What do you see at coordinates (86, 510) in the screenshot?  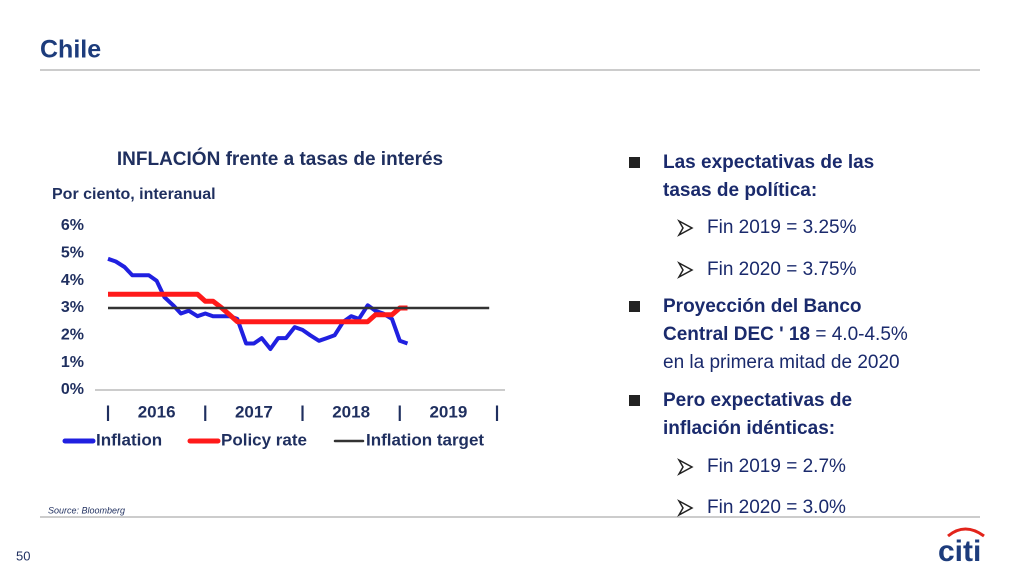 I see `source: Source: Bloomberg` at bounding box center [86, 510].